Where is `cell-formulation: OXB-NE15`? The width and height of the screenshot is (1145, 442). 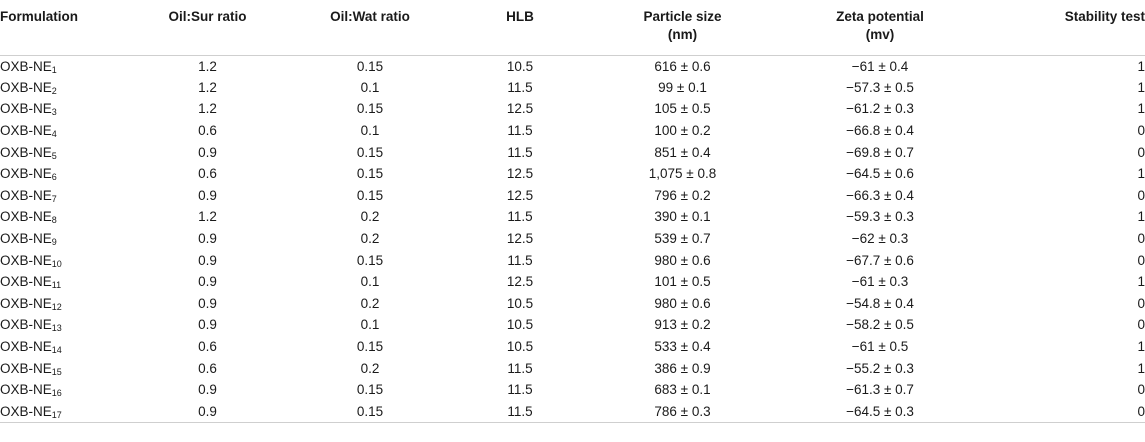
cell-formulation: OXB-NE15 is located at coordinates (65, 368).